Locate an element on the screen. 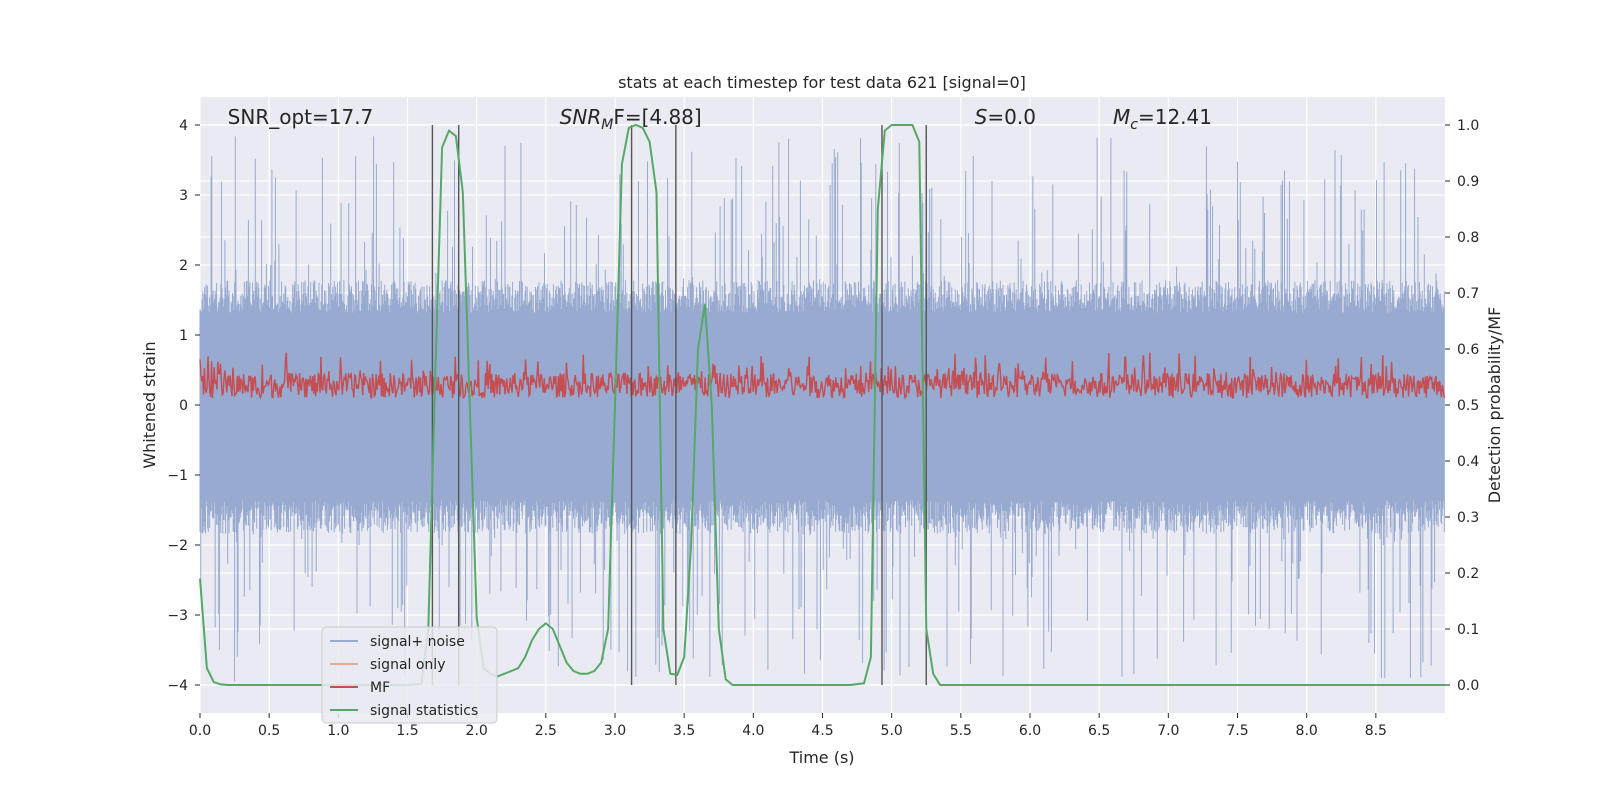 This screenshot has height=800, width=1600. x-tick-label: 5.5 is located at coordinates (961, 731).